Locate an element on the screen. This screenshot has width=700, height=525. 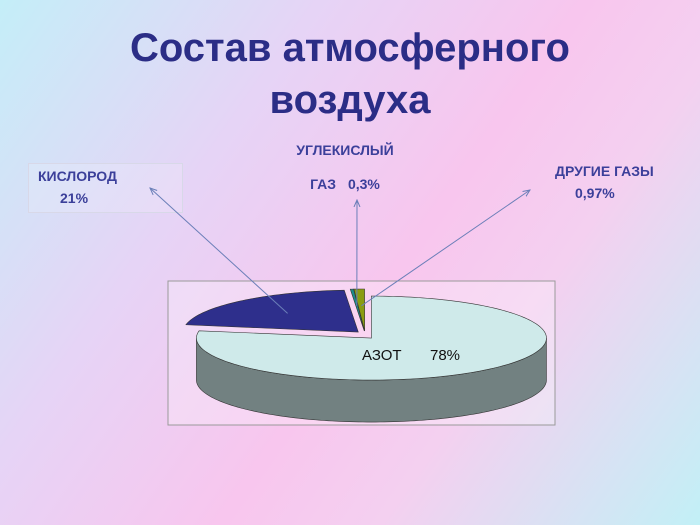
value-label: 21% is located at coordinates (74, 198).